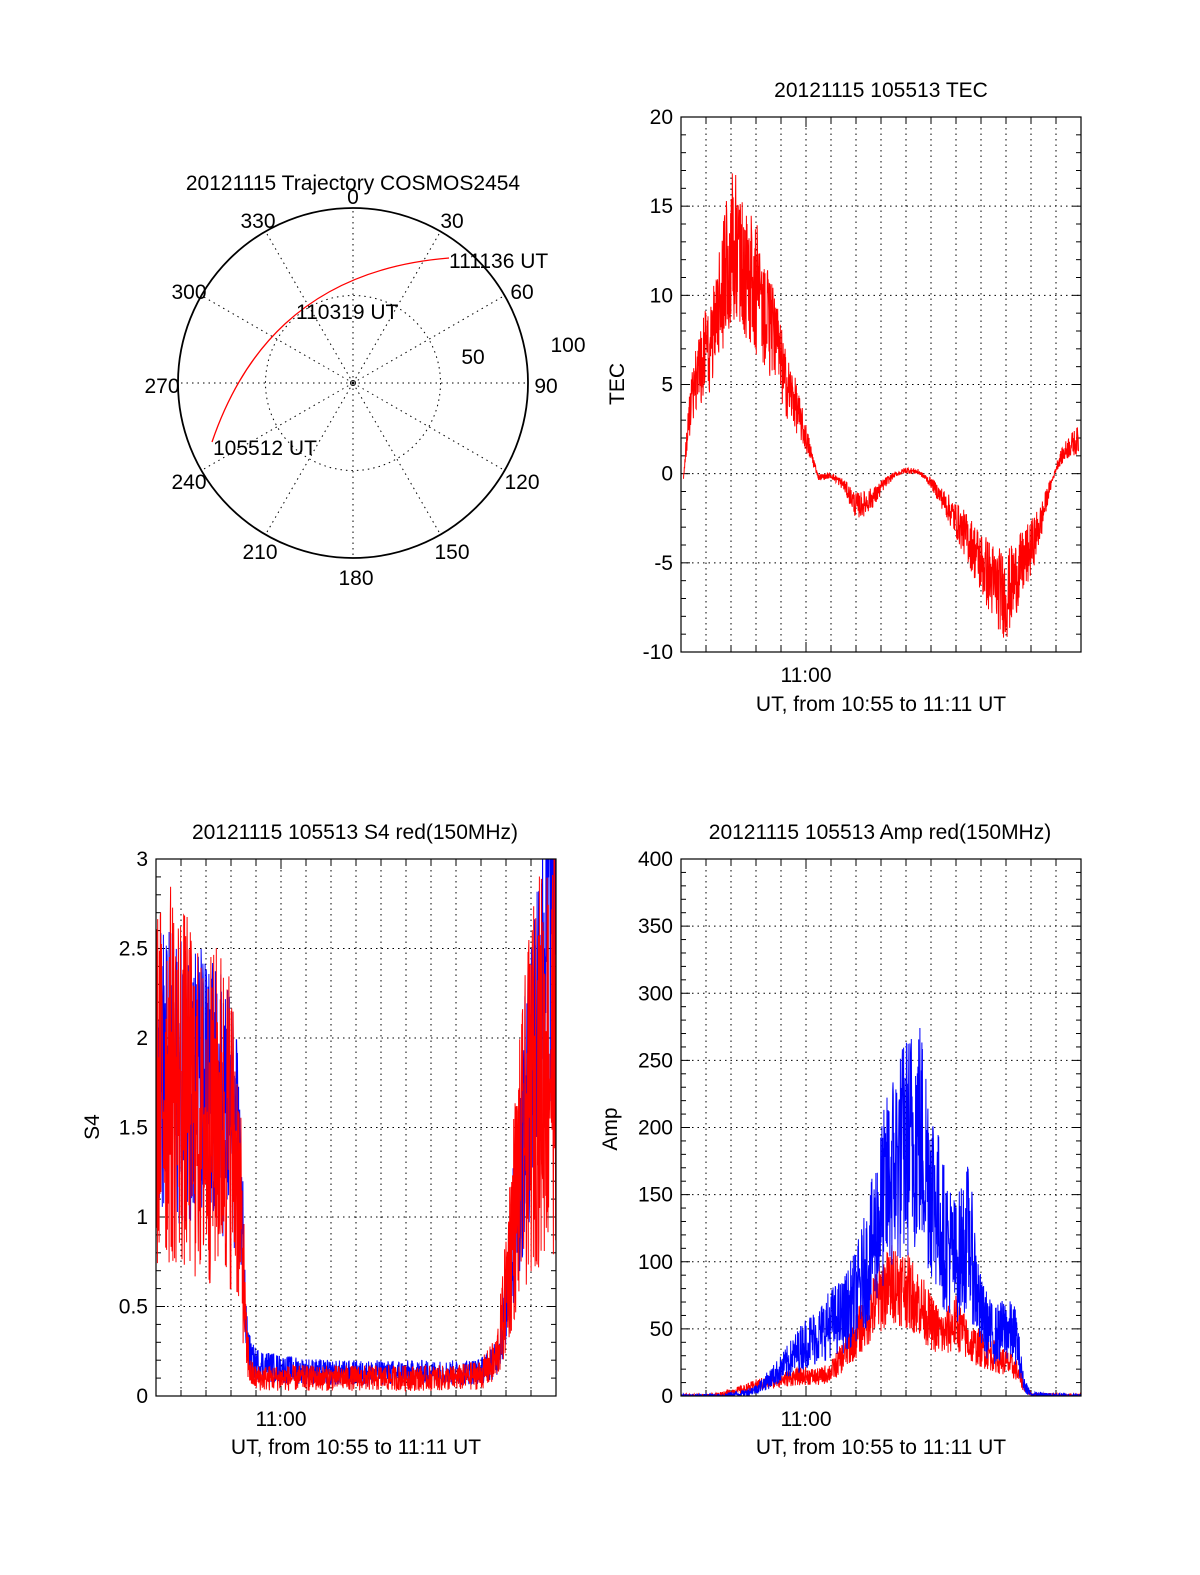 This screenshot has width=1200, height=1575. I want to click on amp-ytick-label: 300, so click(655, 993).